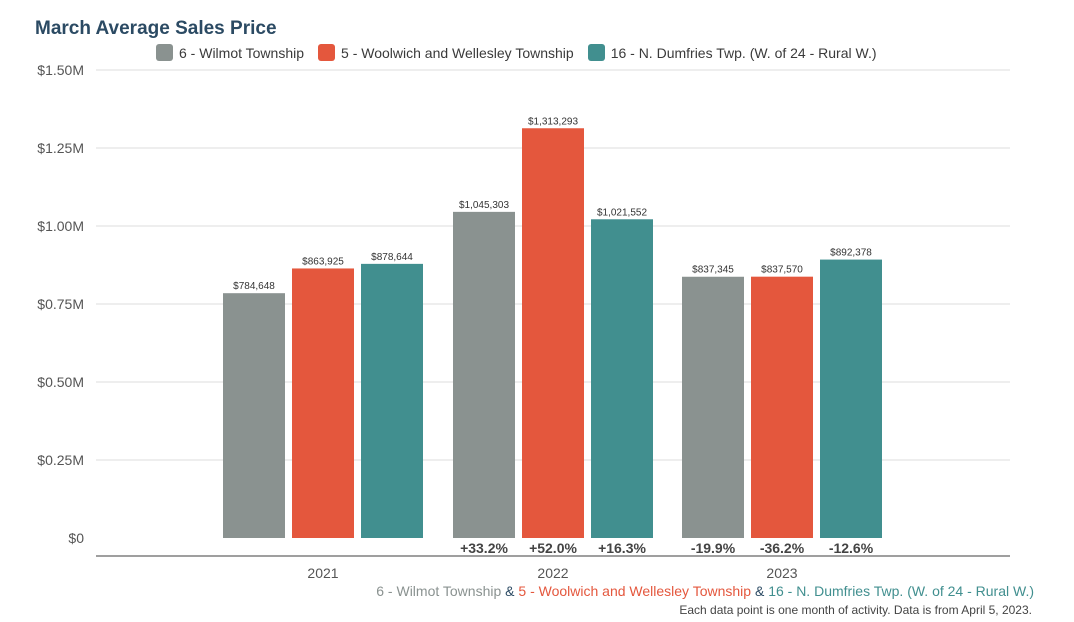  Describe the element at coordinates (254, 286) in the screenshot. I see `bar-value-label: $784,648` at that location.